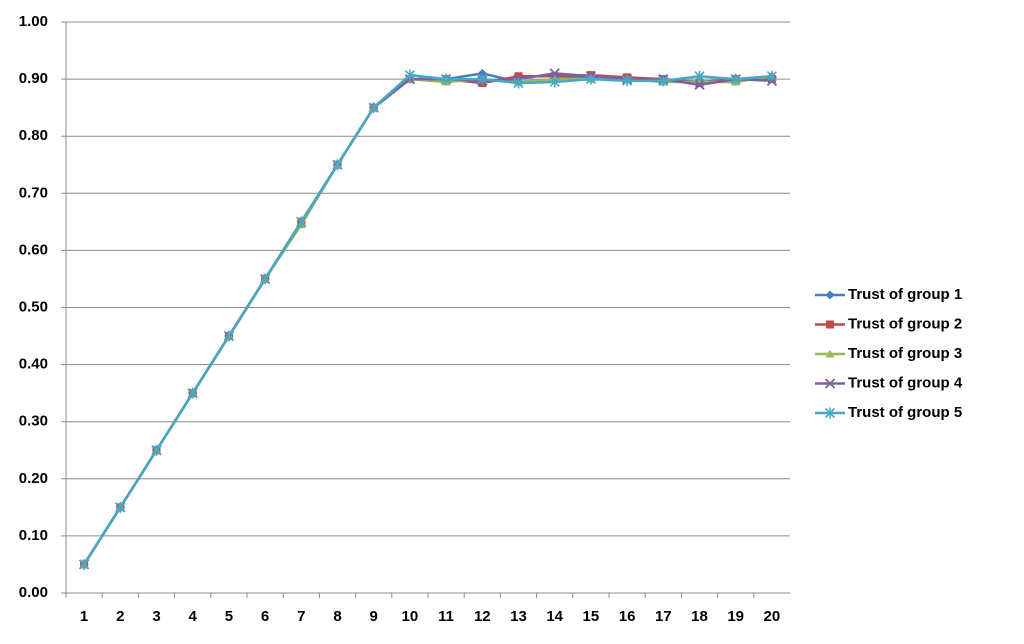 The width and height of the screenshot is (1024, 644). Describe the element at coordinates (33, 478) in the screenshot. I see `y-tick-label: 0.20` at that location.